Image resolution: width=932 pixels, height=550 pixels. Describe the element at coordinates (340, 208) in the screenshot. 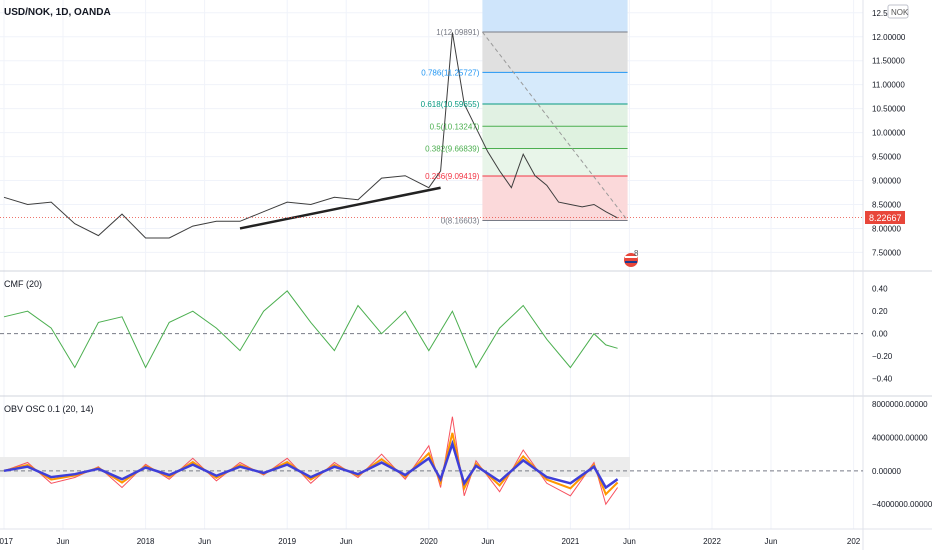

I see `trendline` at that location.